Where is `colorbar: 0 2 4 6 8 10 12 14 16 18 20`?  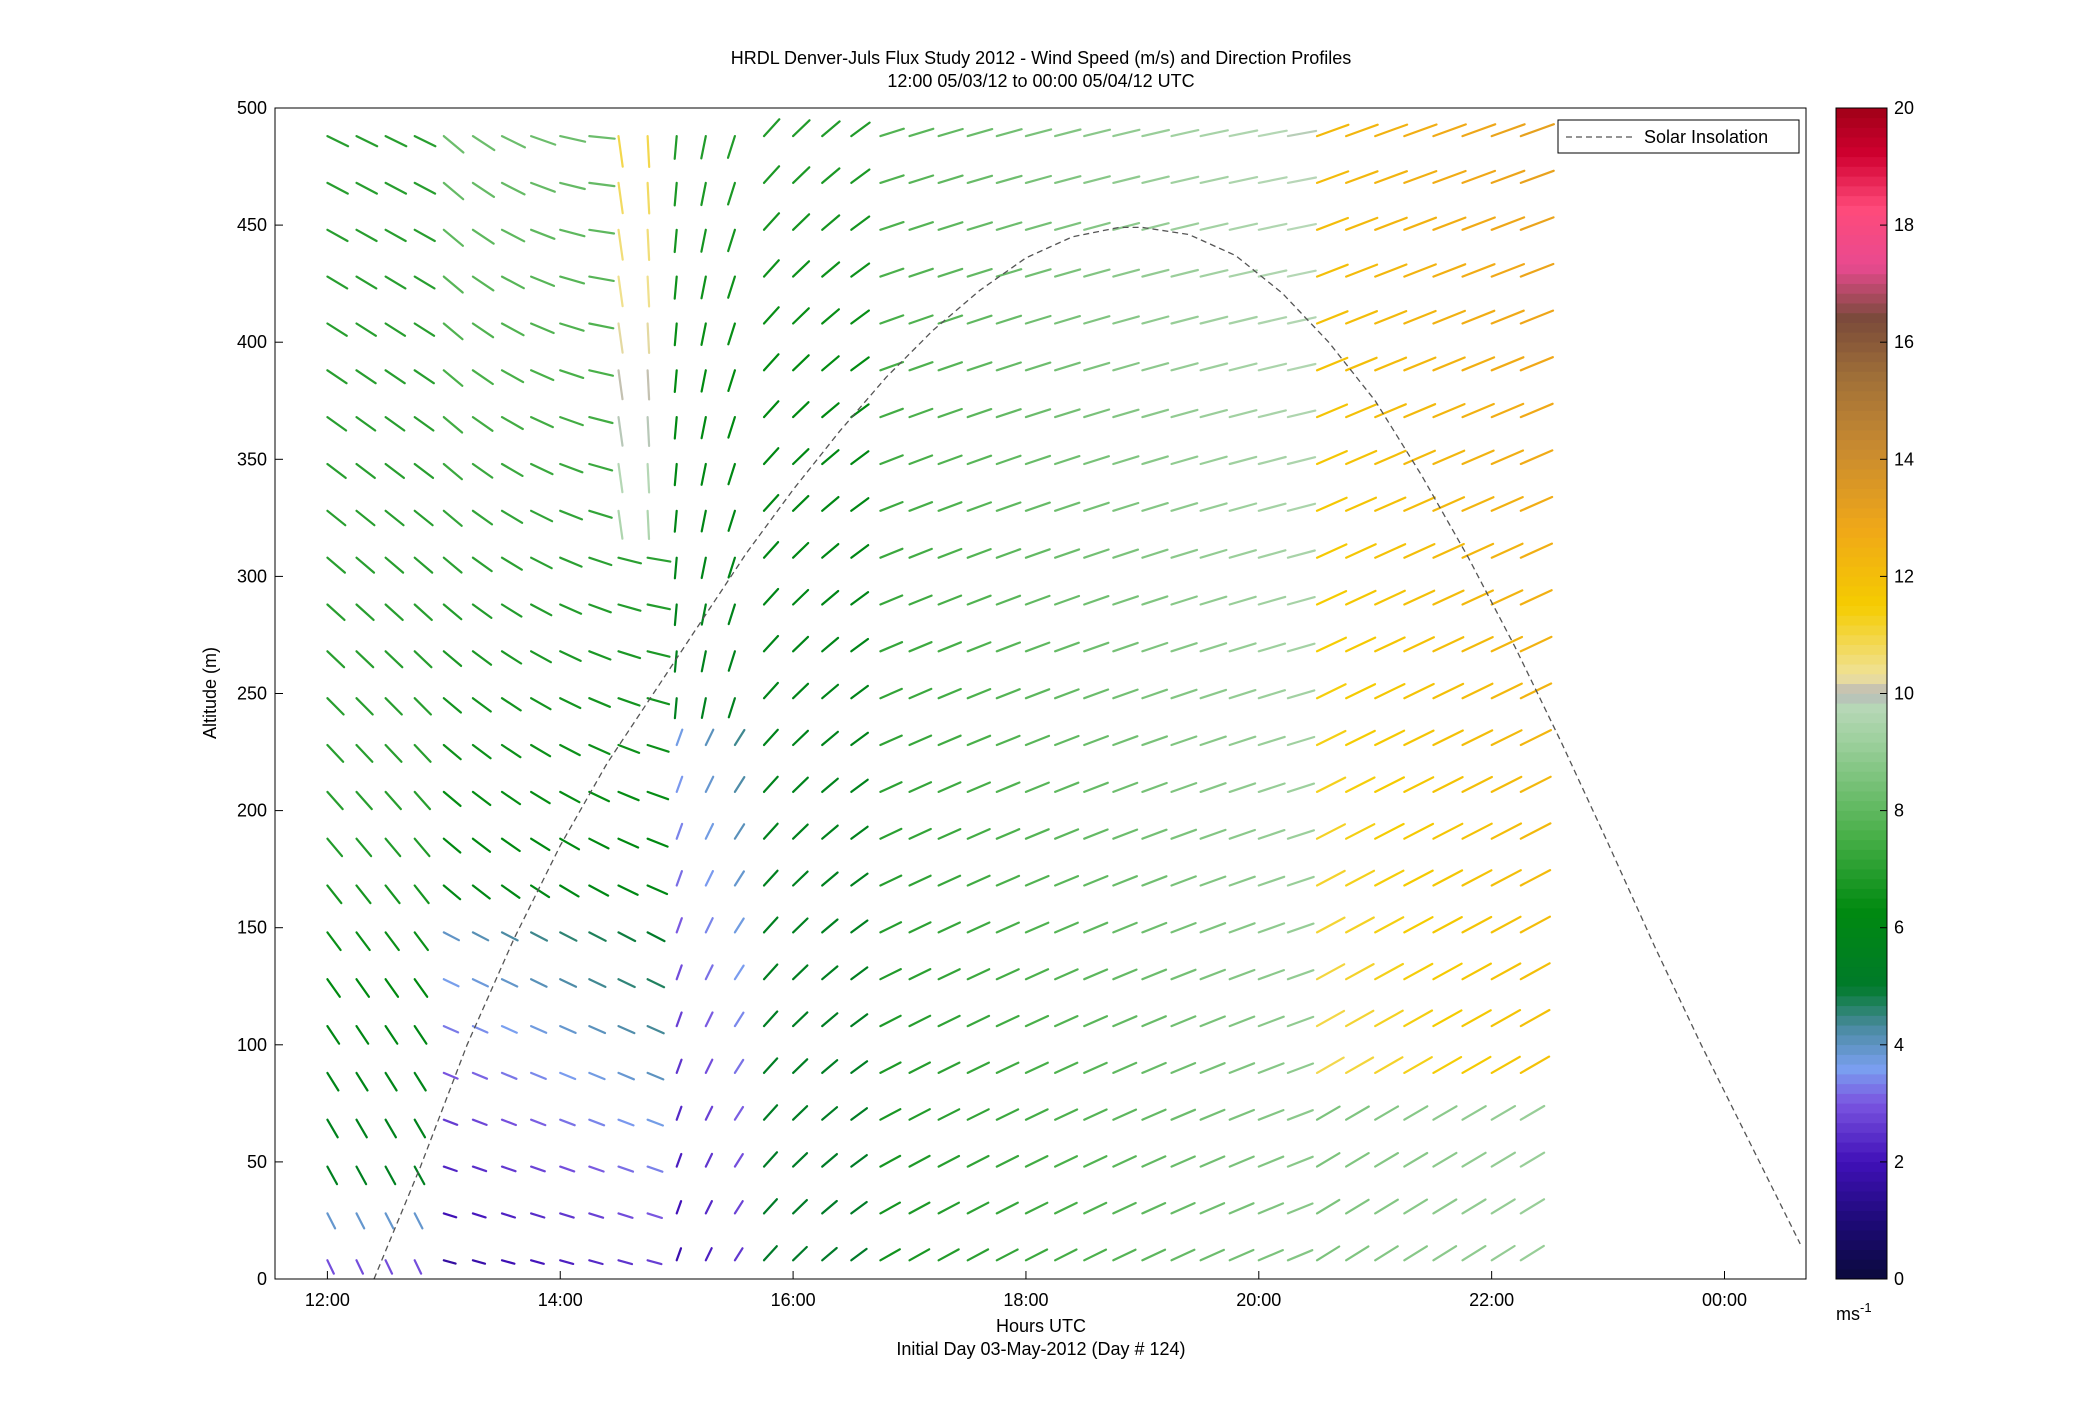
colorbar: 0 2 4 6 8 10 12 14 16 18 20 is located at coordinates (1874, 693).